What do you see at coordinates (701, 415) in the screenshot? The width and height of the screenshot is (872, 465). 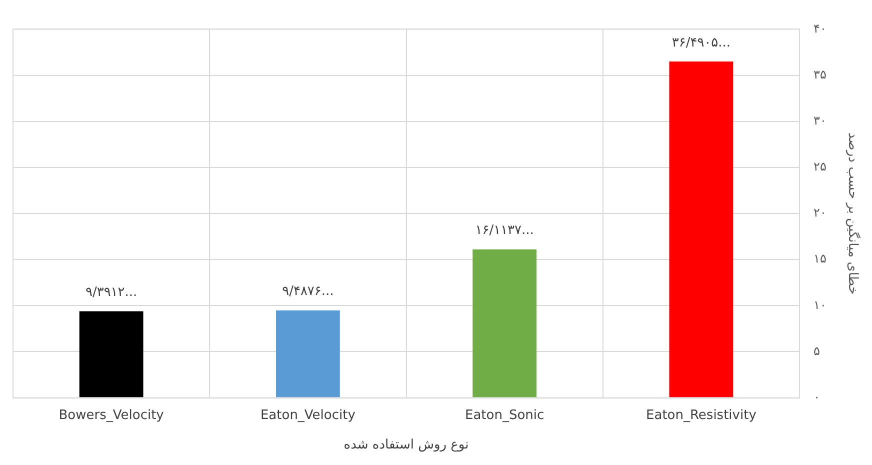 I see `x-tick-label: Eaton_Resistivity` at bounding box center [701, 415].